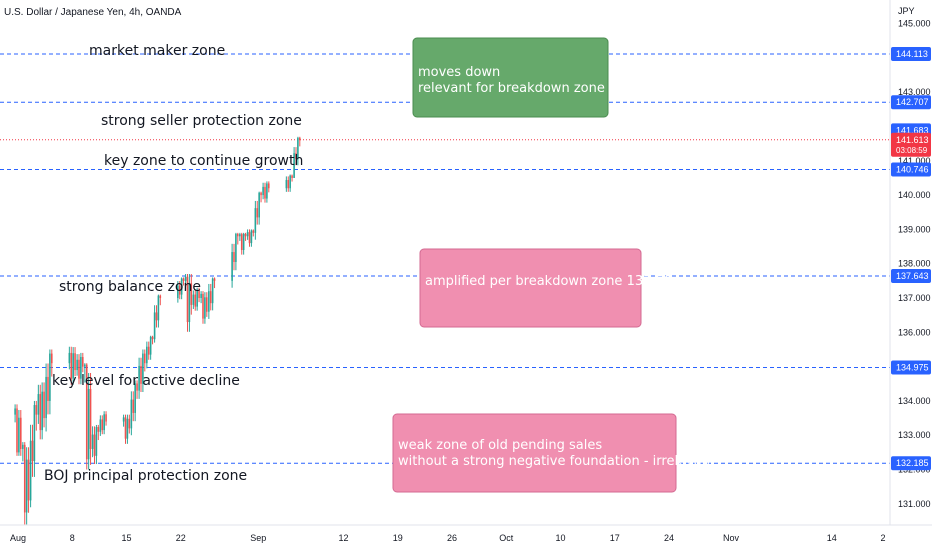 This screenshot has height=555, width=932. I want to click on y-tick-label: 136.000, so click(914, 332).